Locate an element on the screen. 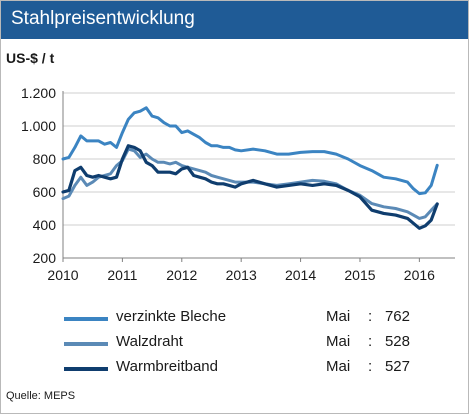 This screenshot has width=469, height=414. series-line-walzdraht is located at coordinates (250, 183).